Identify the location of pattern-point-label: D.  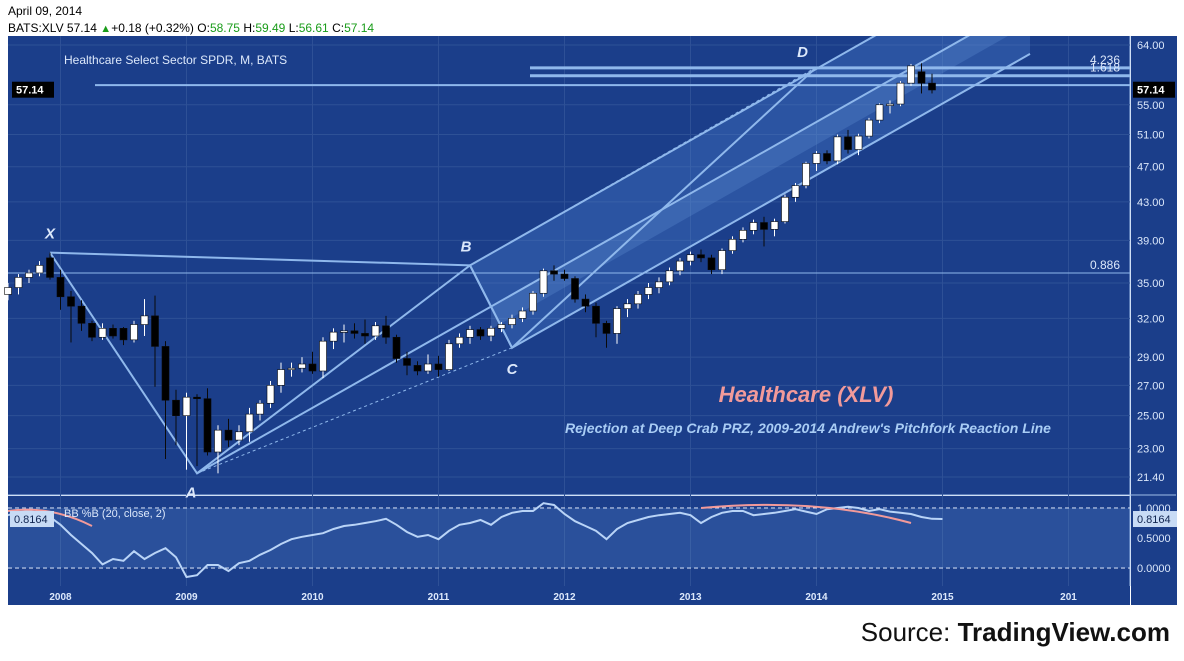
(802, 52).